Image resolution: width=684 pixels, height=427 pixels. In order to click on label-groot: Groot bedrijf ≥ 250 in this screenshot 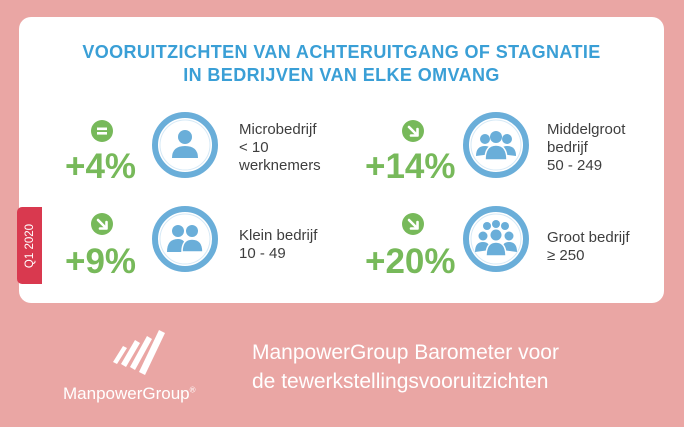, I will do `click(588, 247)`.